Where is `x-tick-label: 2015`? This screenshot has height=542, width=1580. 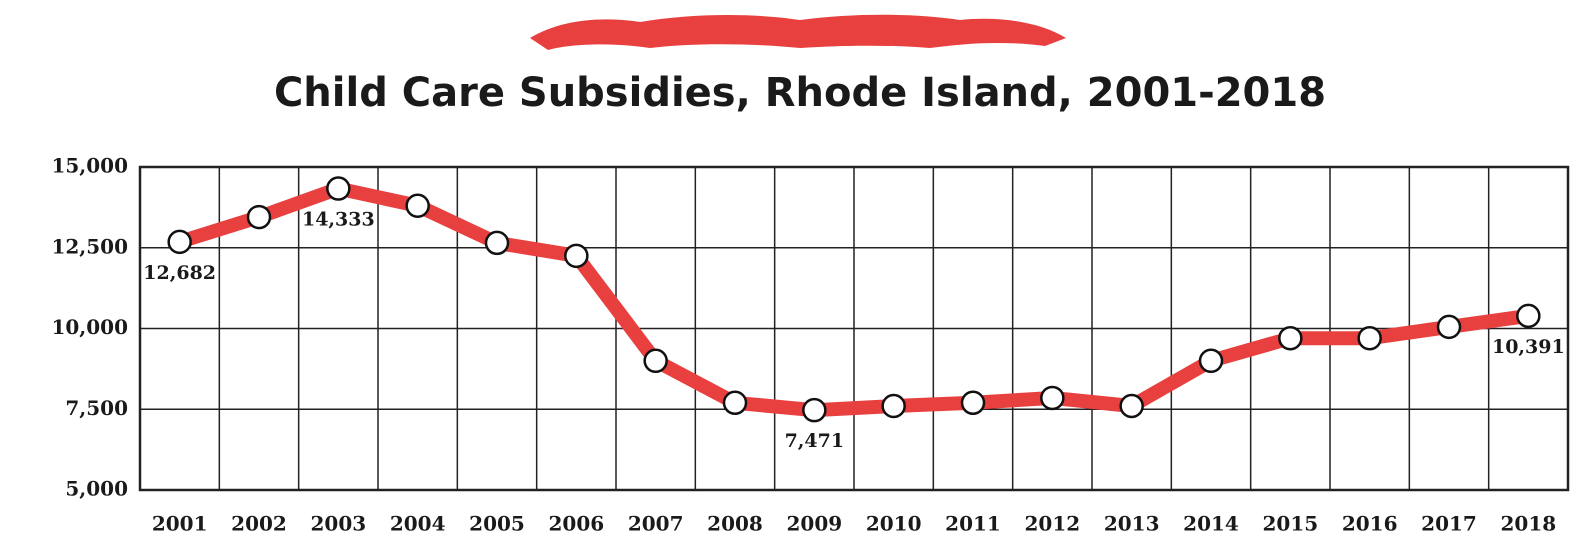
x-tick-label: 2015 is located at coordinates (1290, 524).